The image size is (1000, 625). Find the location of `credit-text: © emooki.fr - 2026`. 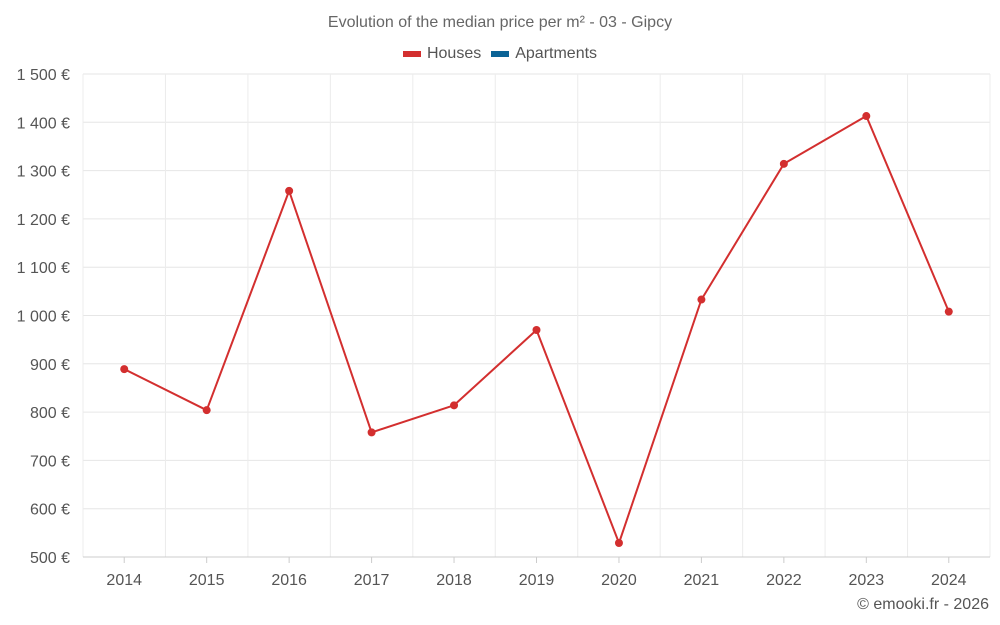

credit-text: © emooki.fr - 2026 is located at coordinates (923, 604).